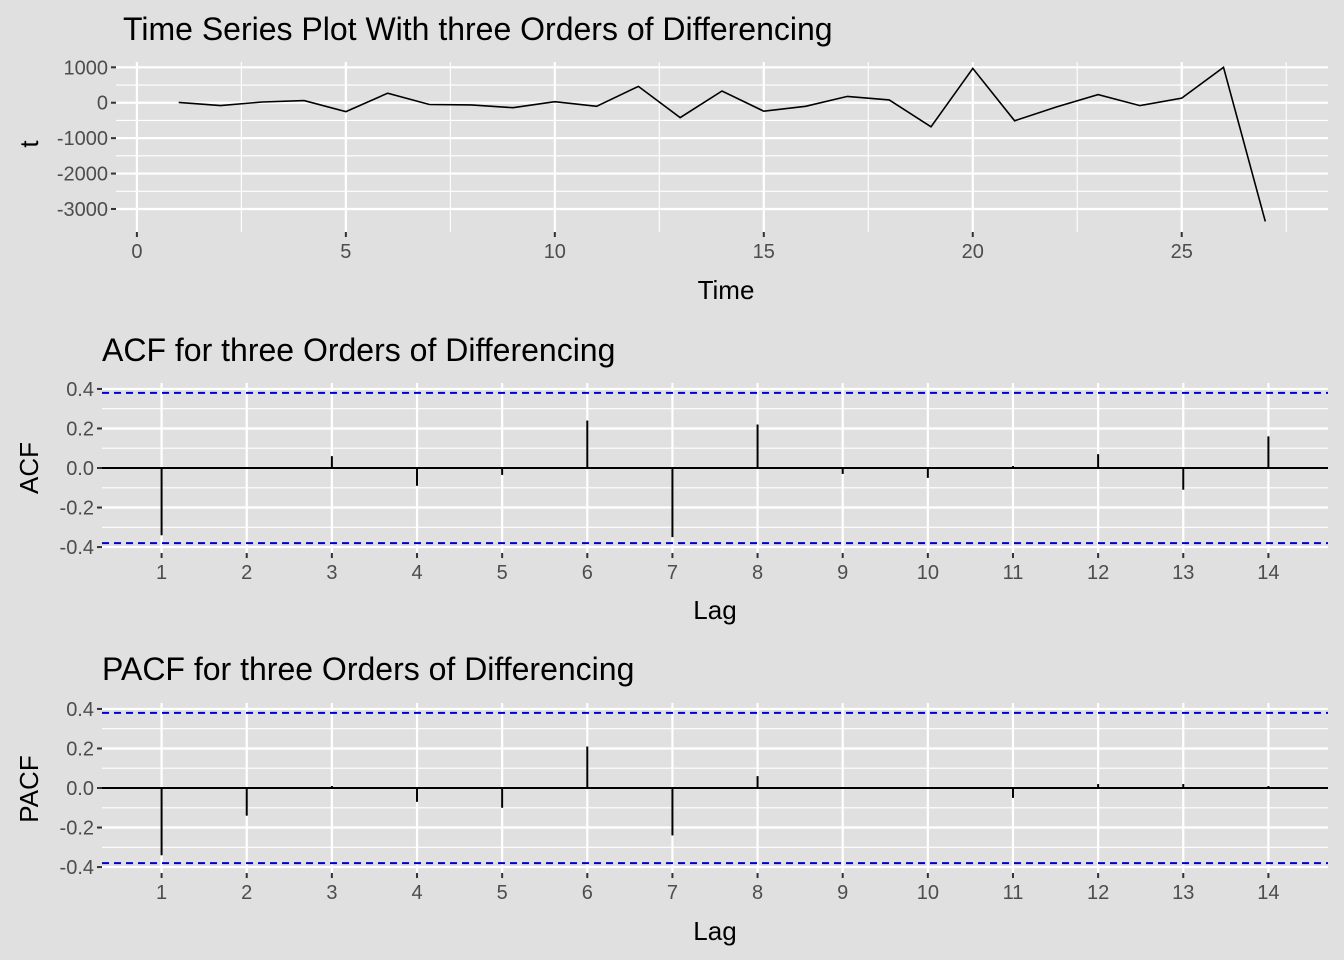 The width and height of the screenshot is (1344, 960). What do you see at coordinates (82, 139) in the screenshot?
I see `y-tick-label: -1000` at bounding box center [82, 139].